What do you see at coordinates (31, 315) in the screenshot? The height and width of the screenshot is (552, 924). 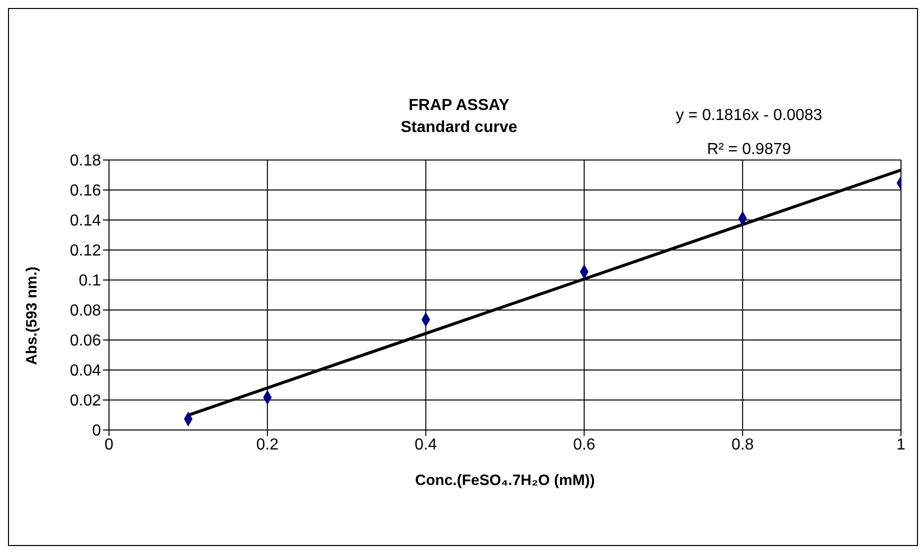 I see `y-axis-title: Abs.(593 nm.)` at bounding box center [31, 315].